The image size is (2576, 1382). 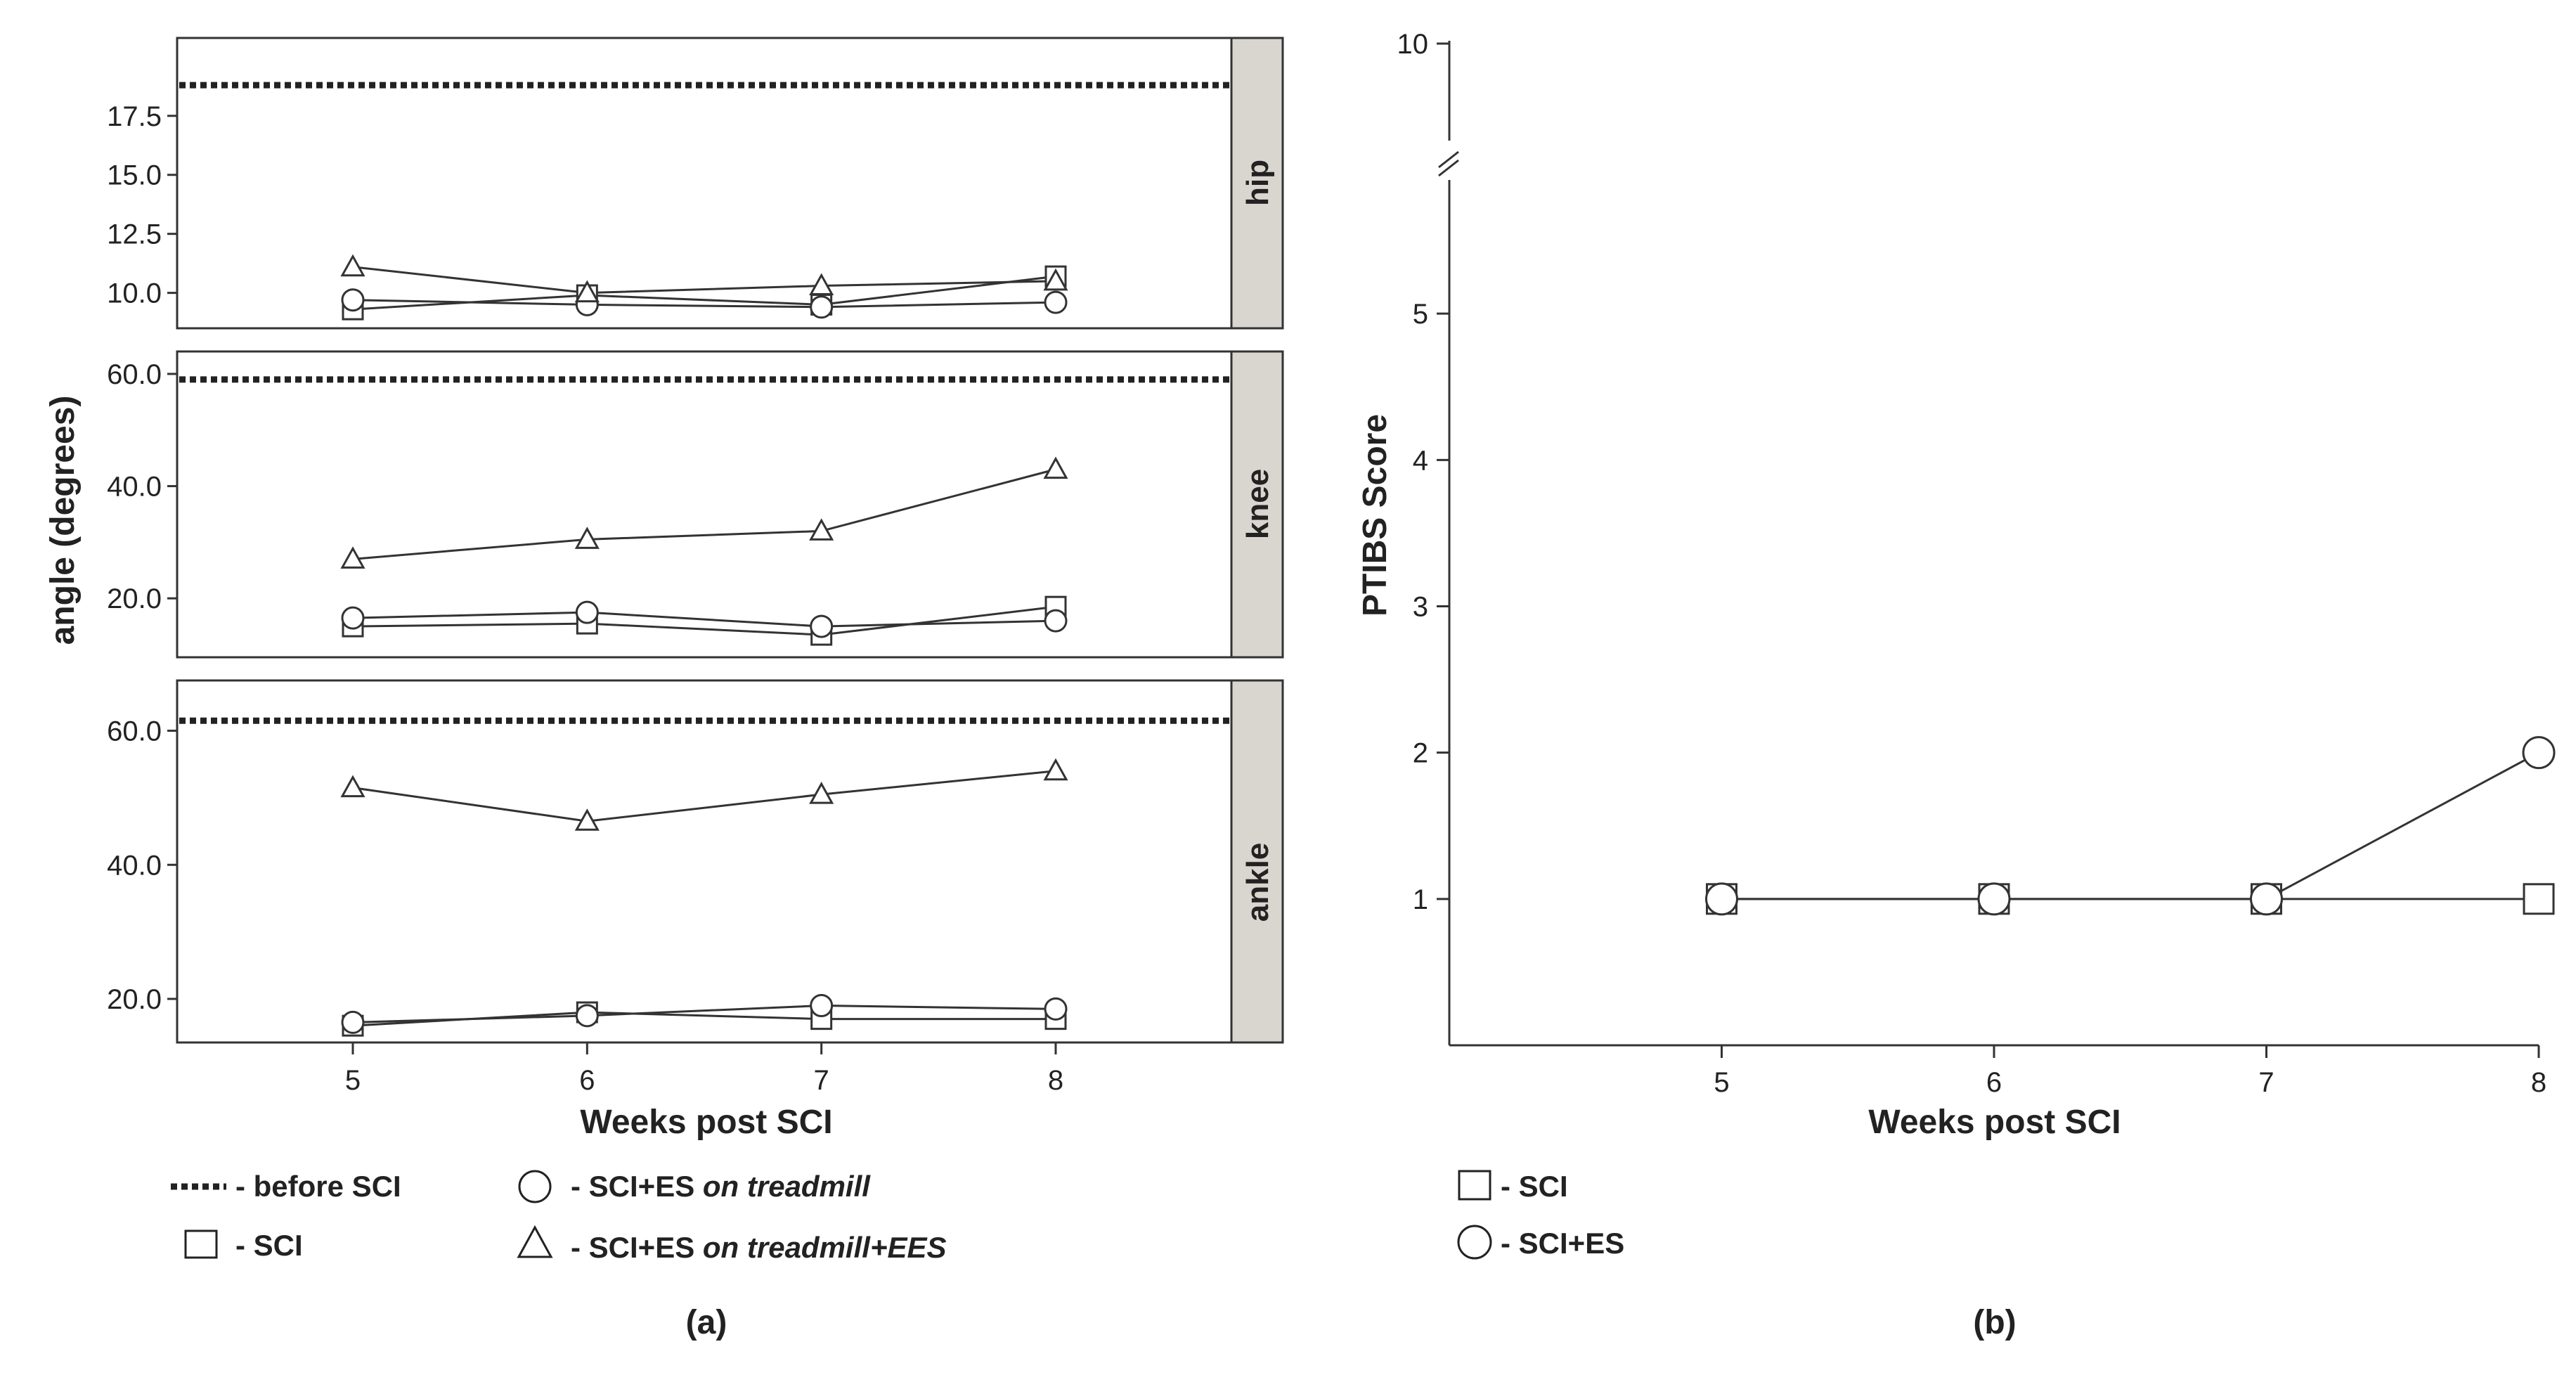 I want to click on facet-ankle-series, so click(x=704, y=877).